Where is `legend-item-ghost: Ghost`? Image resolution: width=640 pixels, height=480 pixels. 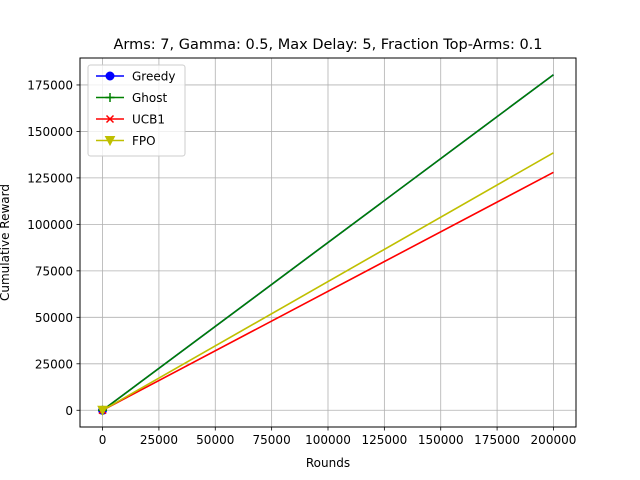 legend-item-ghost: Ghost is located at coordinates (131, 98).